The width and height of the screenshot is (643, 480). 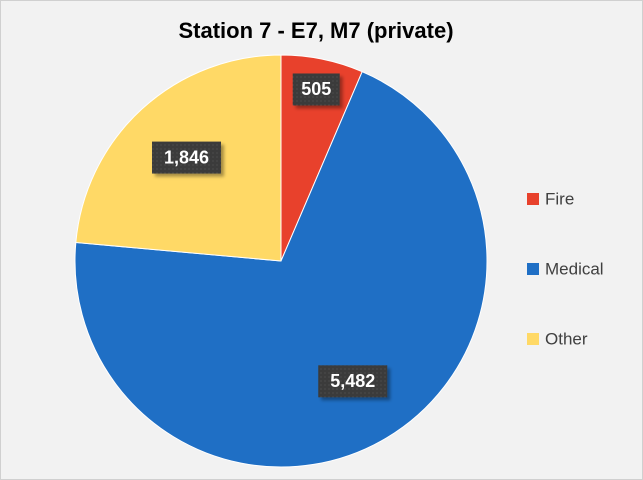 I want to click on data-label-text: 1,846, so click(x=186, y=157).